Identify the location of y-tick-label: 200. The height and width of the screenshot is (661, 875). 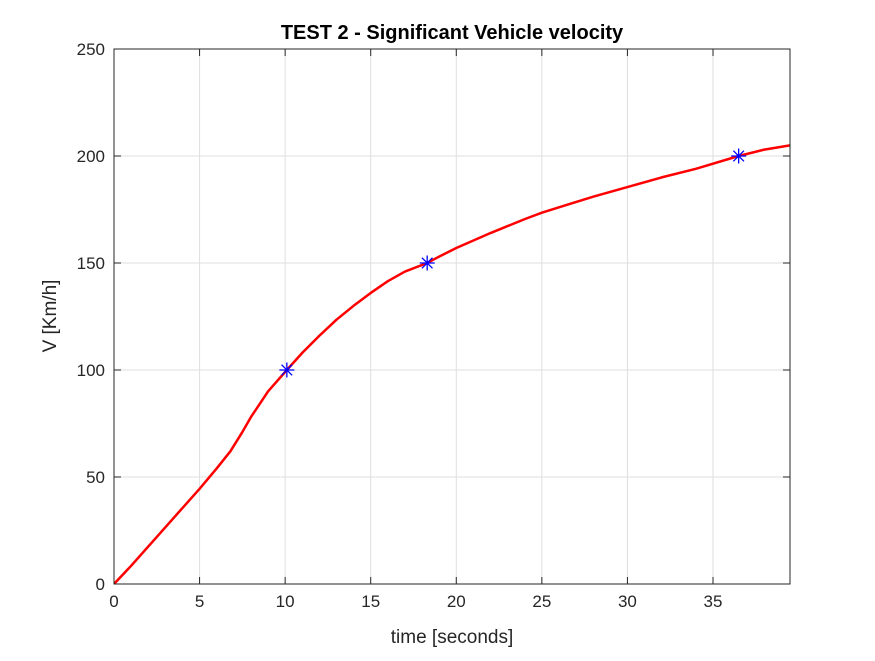
(91, 156).